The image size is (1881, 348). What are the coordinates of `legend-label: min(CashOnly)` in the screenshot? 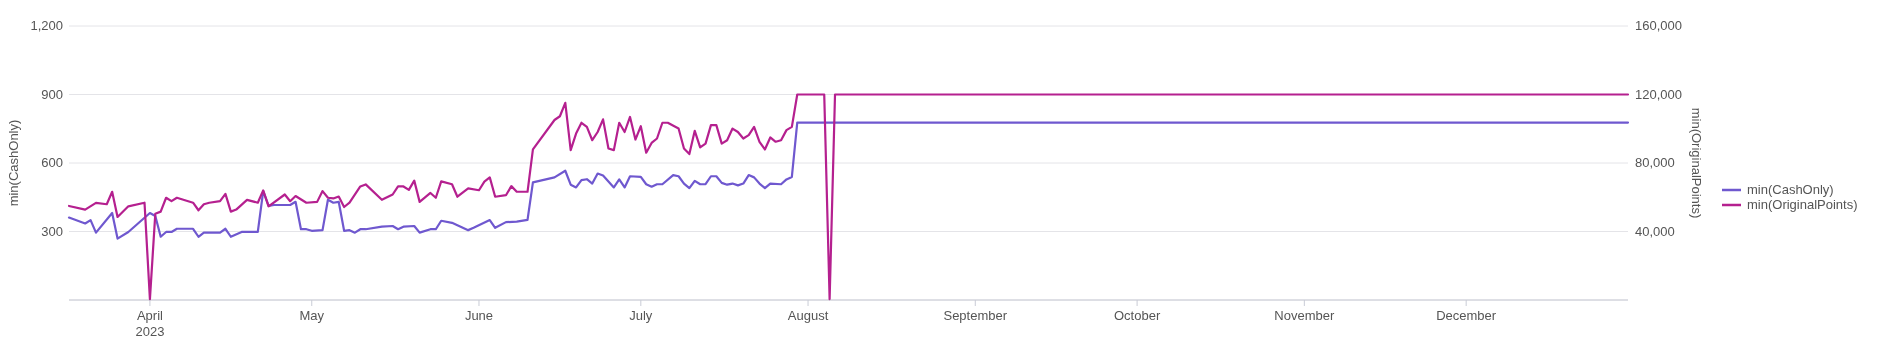 It's located at (1790, 189).